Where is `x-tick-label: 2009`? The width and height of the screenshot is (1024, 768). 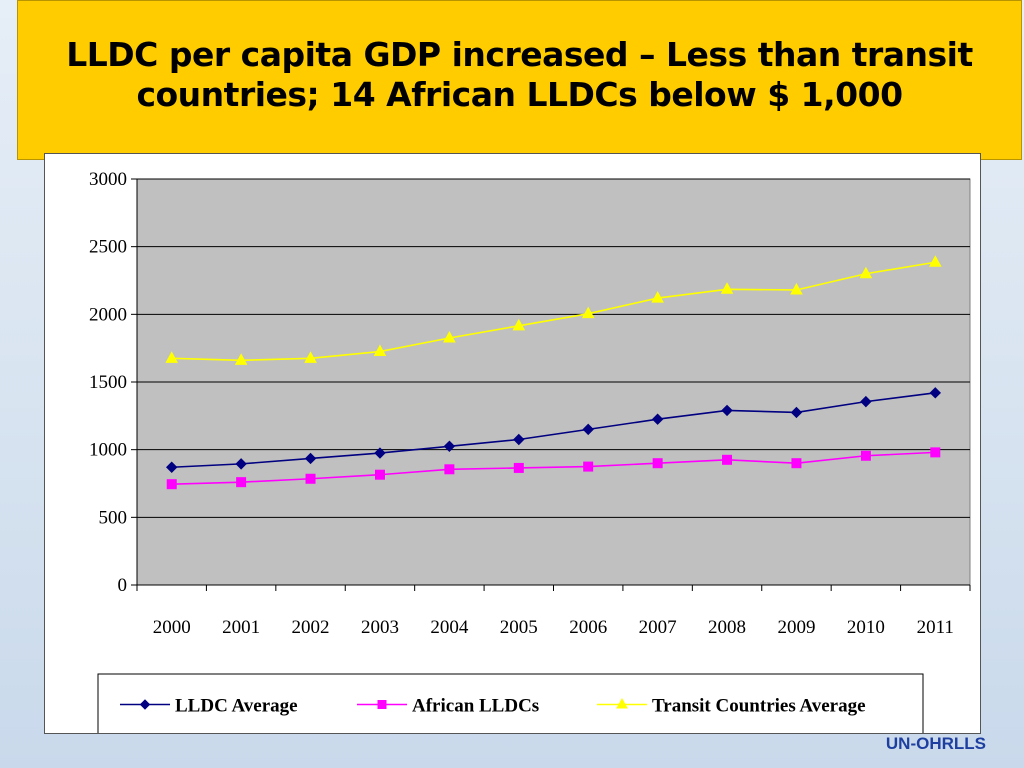 x-tick-label: 2009 is located at coordinates (796, 627).